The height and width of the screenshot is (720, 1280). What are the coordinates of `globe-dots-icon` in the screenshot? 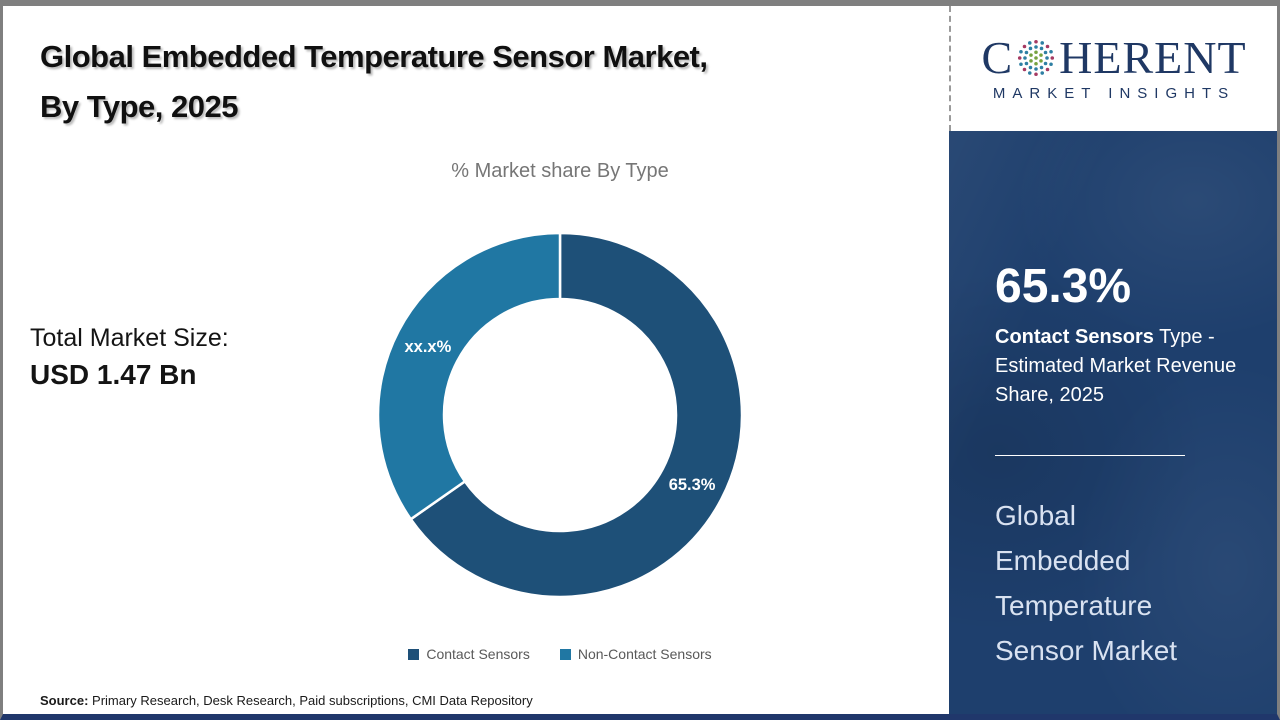 It's located at (1036, 58).